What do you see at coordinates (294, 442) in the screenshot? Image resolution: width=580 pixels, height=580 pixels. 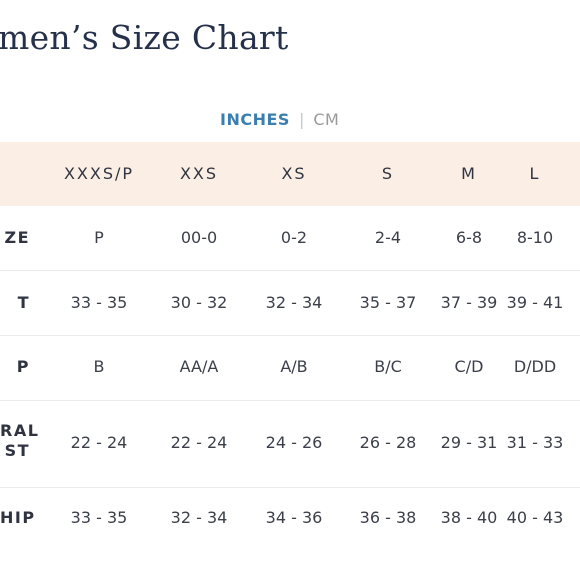 I see `size-cell: 24 - 26` at bounding box center [294, 442].